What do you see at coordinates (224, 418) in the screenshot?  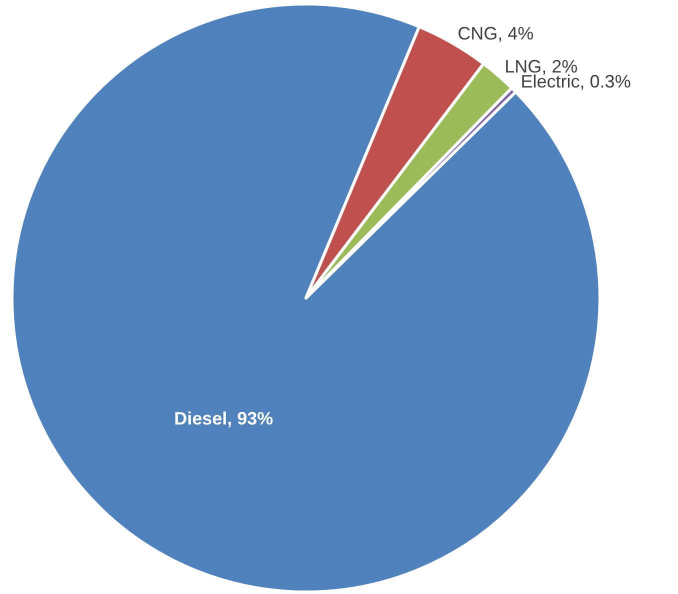 I see `slice-label: Diesel, 93%` at bounding box center [224, 418].